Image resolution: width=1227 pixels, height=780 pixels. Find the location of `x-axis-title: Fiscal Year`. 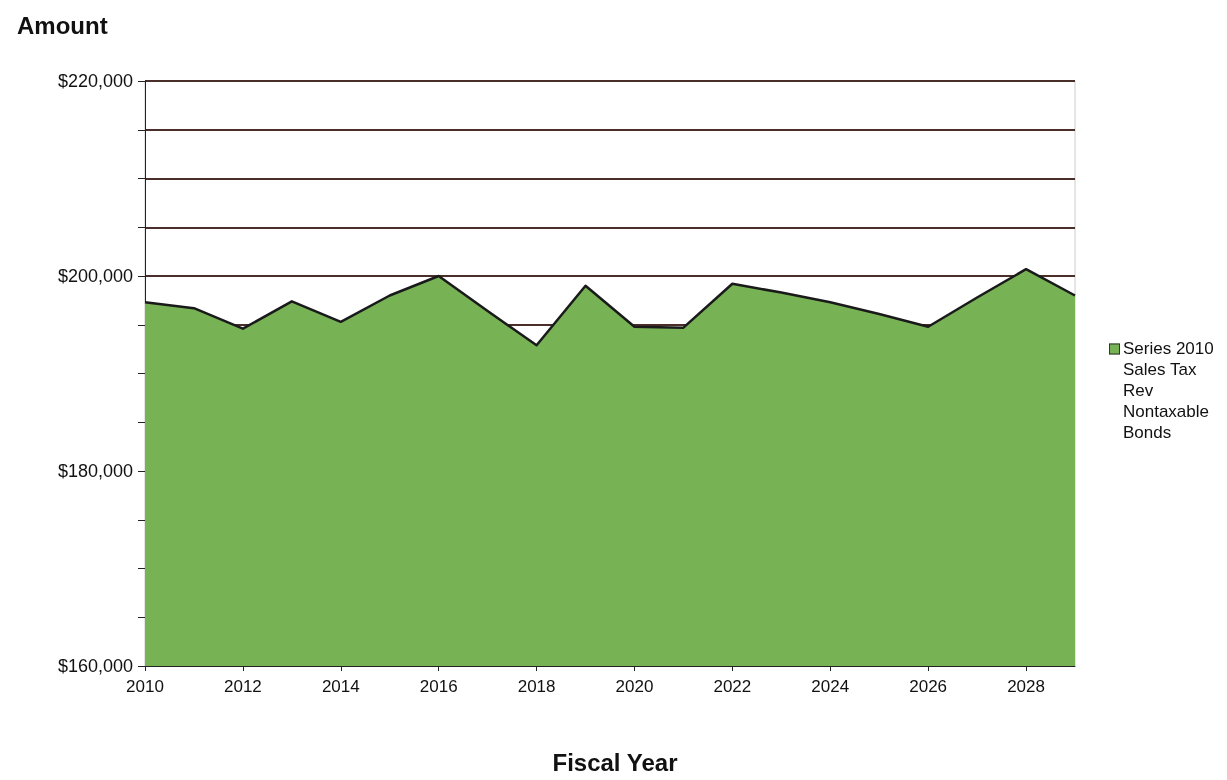

x-axis-title: Fiscal Year is located at coordinates (615, 762).